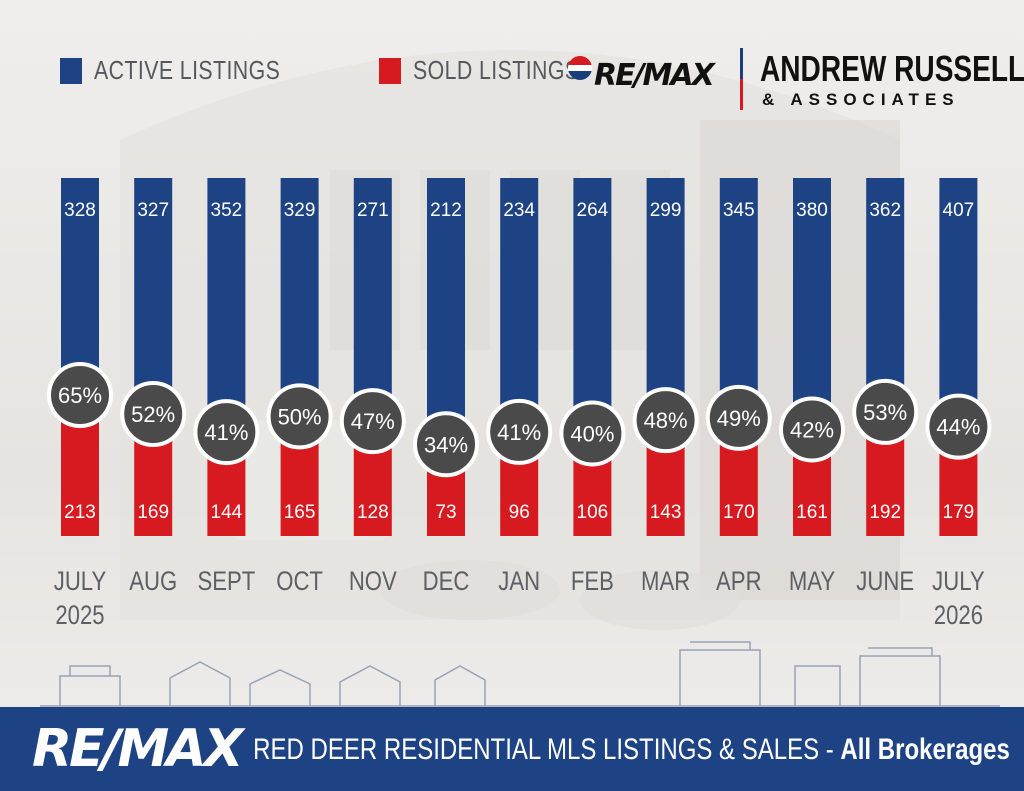 Image resolution: width=1024 pixels, height=791 pixels. I want to click on month-label: MAR, so click(665, 582).